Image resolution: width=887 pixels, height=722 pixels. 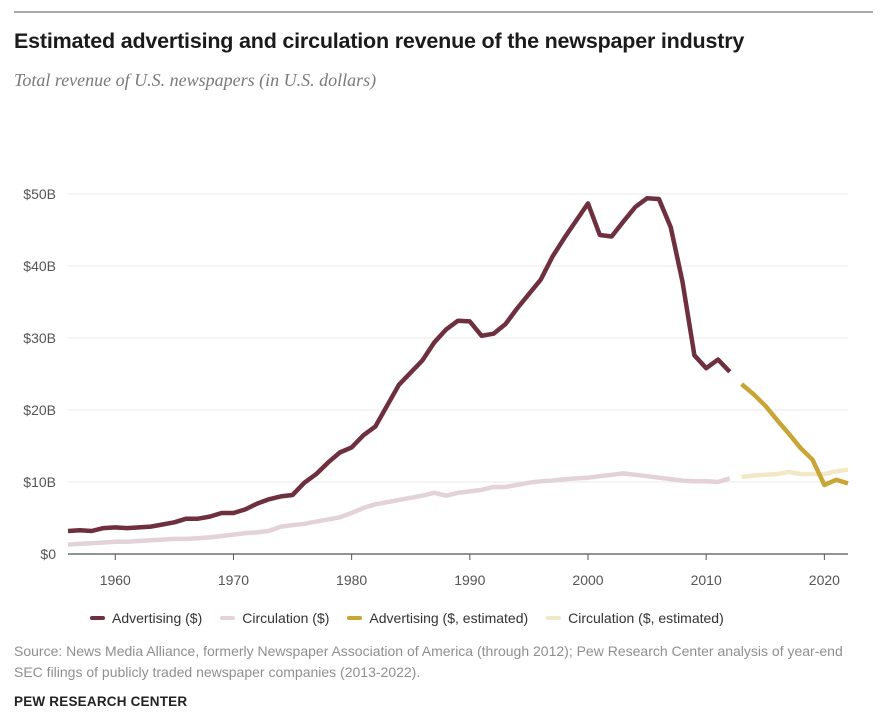 I want to click on legend-item-circulation: Circulation ($), so click(x=274, y=618).